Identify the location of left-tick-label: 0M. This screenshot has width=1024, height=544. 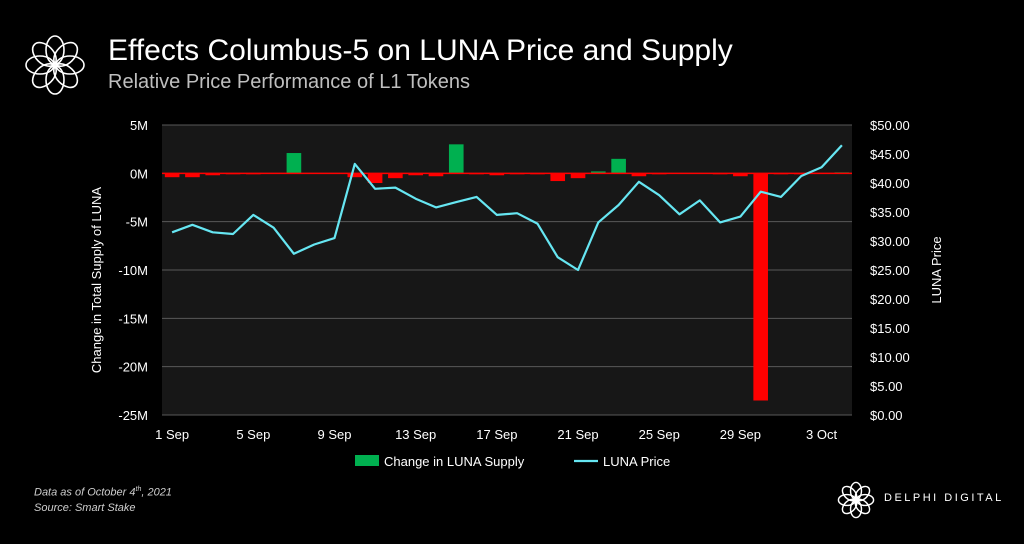
(139, 173).